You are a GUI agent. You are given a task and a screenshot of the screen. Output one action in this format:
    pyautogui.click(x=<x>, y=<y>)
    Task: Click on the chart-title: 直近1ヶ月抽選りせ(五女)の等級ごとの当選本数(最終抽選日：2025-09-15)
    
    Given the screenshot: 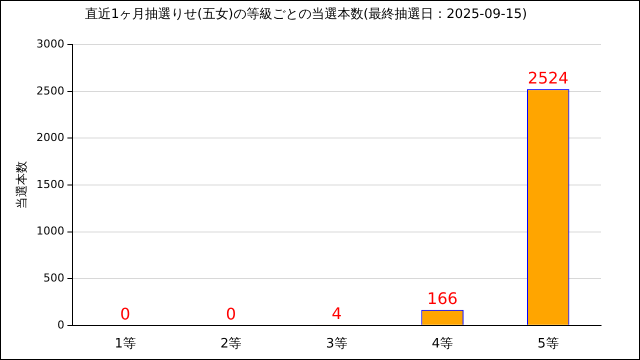 What is the action you would take?
    pyautogui.click(x=306, y=14)
    